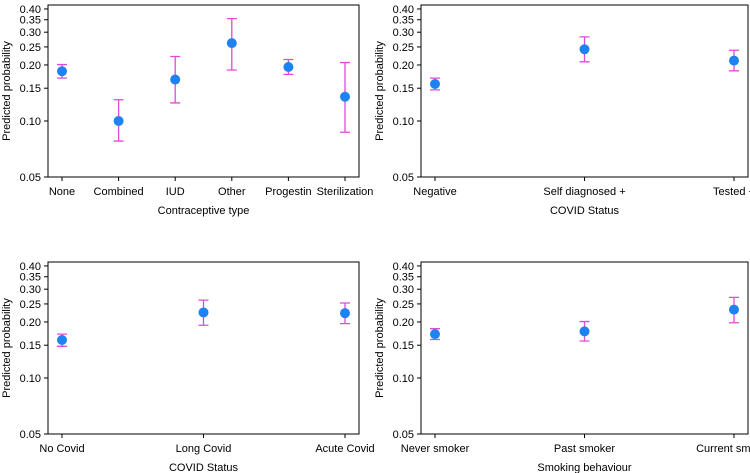 This screenshot has width=750, height=473. Describe the element at coordinates (344, 449) in the screenshot. I see `x-tick-label: Acute Covid` at that location.